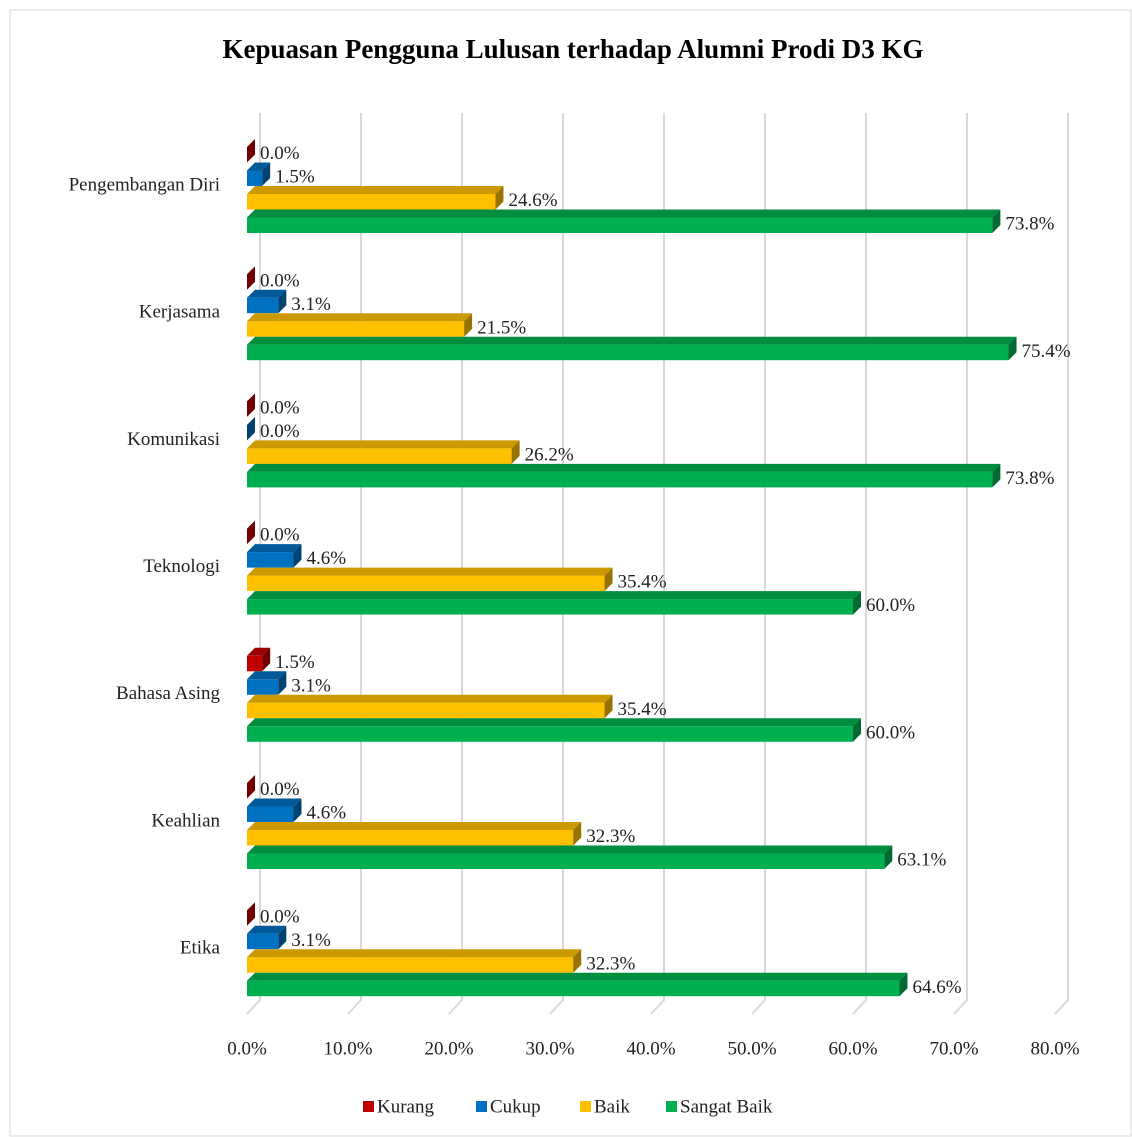 The image size is (1132, 1137). I want to click on value-label: 24.6%, so click(532, 200).